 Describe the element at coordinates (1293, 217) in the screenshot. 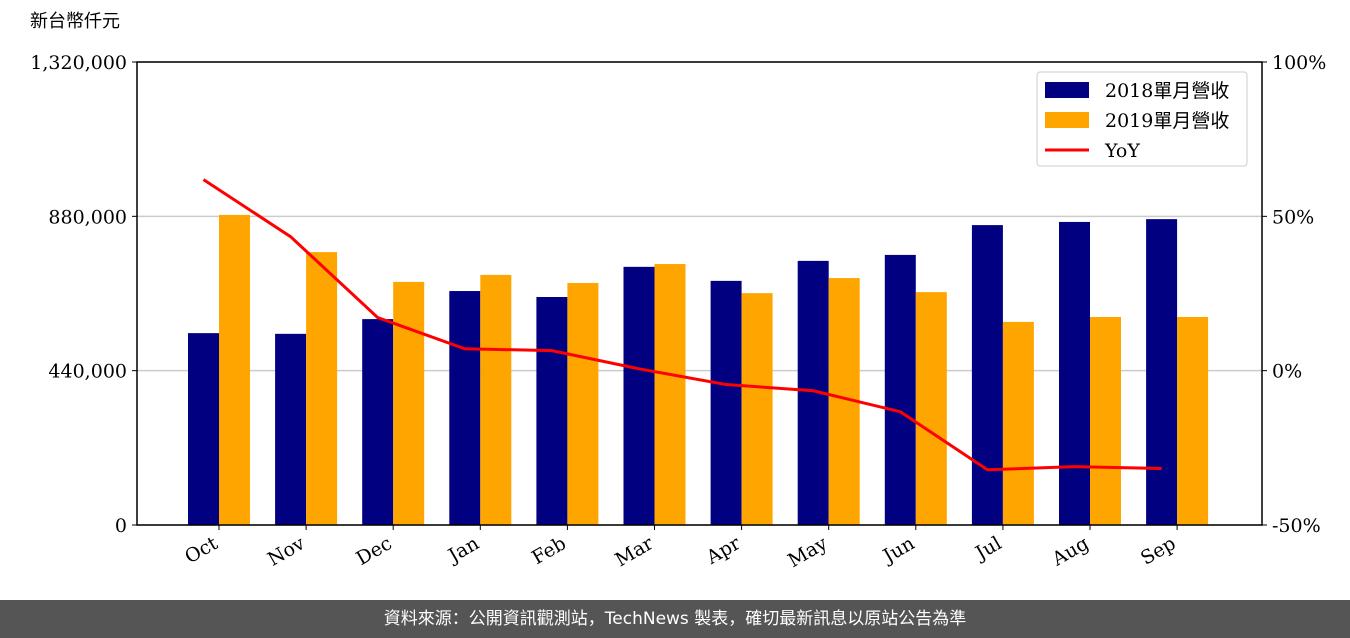

I see `y2-tick-label: 50%` at that location.